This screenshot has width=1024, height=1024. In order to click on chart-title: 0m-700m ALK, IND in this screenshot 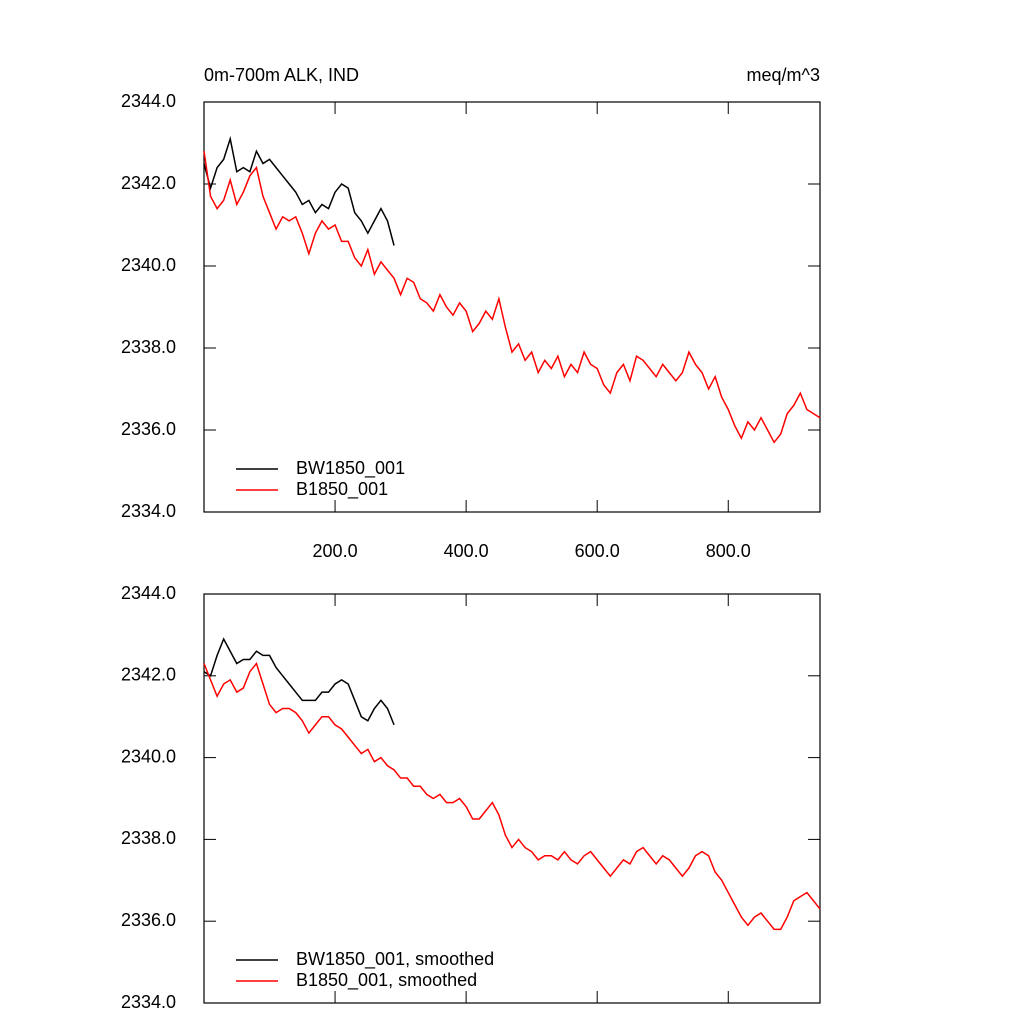, I will do `click(281, 75)`.